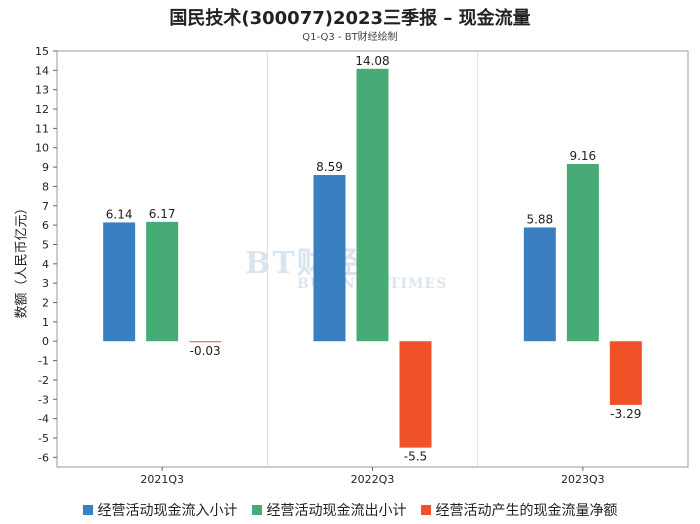 Image resolution: width=700 pixels, height=524 pixels. What do you see at coordinates (42, 70) in the screenshot?
I see `y-tick-label: 14` at bounding box center [42, 70].